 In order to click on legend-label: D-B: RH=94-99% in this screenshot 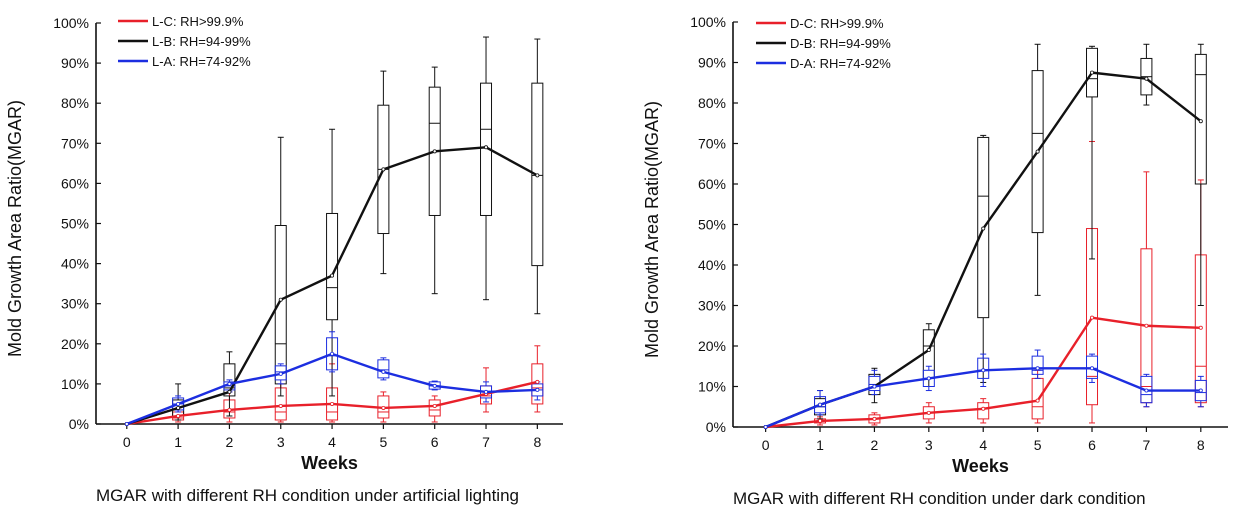, I will do `click(840, 43)`.